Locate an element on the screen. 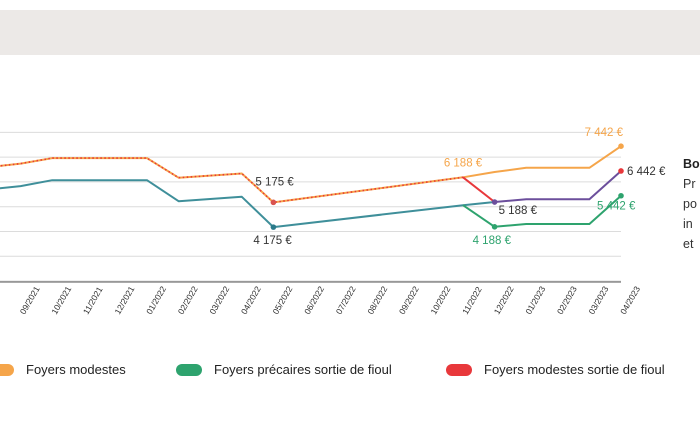  data-label: 5 175 € is located at coordinates (274, 182).